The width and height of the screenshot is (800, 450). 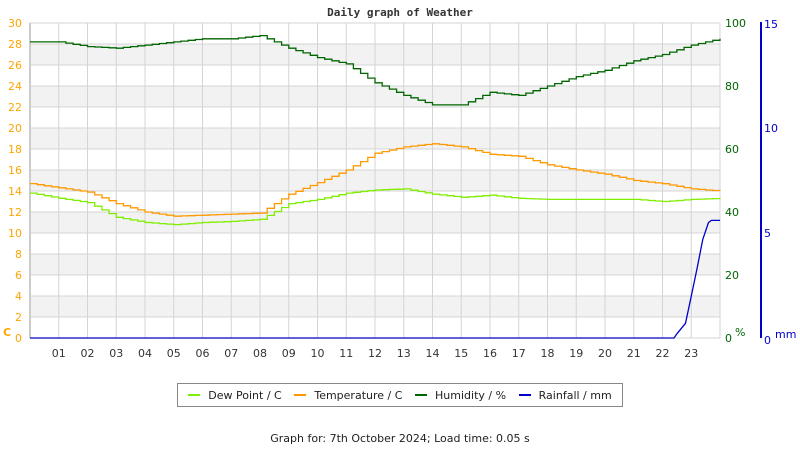 I want to click on x-tick-label: 09, so click(x=289, y=353).